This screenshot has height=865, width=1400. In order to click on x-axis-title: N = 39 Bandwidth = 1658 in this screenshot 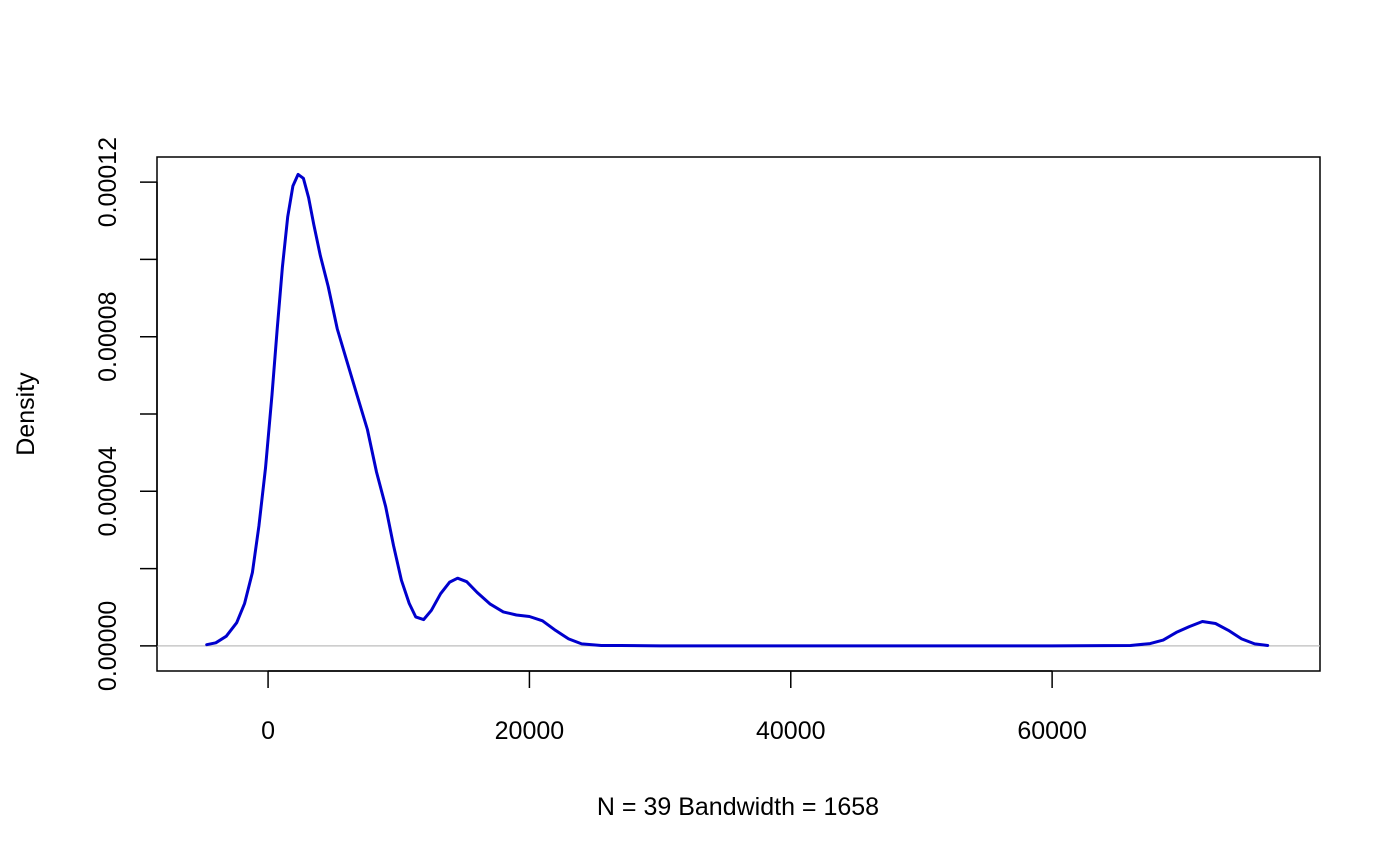, I will do `click(738, 807)`.